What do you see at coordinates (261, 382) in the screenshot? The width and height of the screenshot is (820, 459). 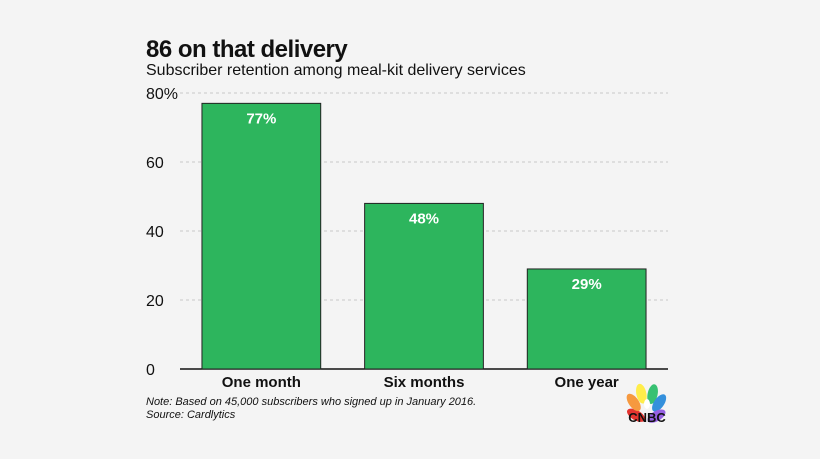 I see `x-tick-label: One month` at bounding box center [261, 382].